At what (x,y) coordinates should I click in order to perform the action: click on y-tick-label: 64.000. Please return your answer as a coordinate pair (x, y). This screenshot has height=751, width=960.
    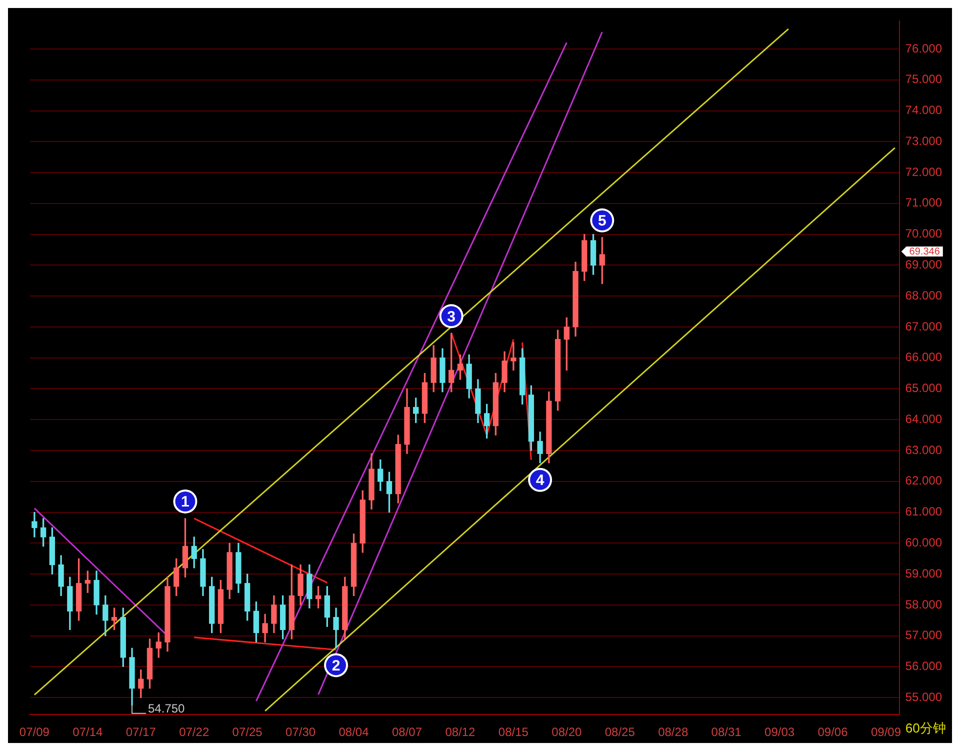
    Looking at the image, I should click on (923, 419).